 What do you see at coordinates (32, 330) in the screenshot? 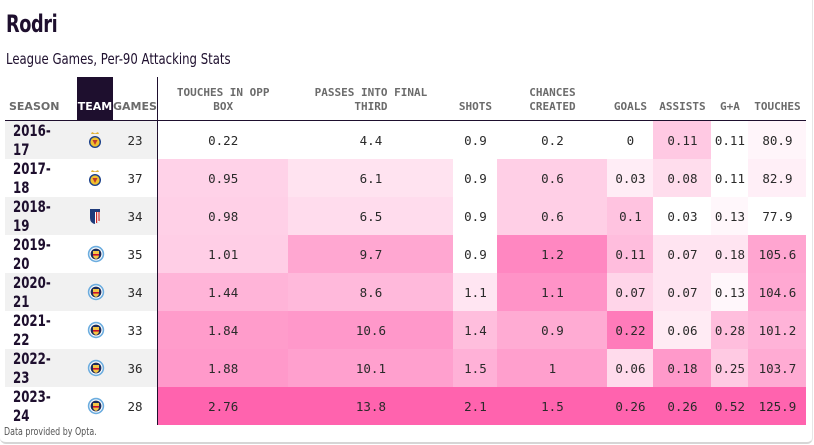
I see `season-label: 2021-22` at bounding box center [32, 330].